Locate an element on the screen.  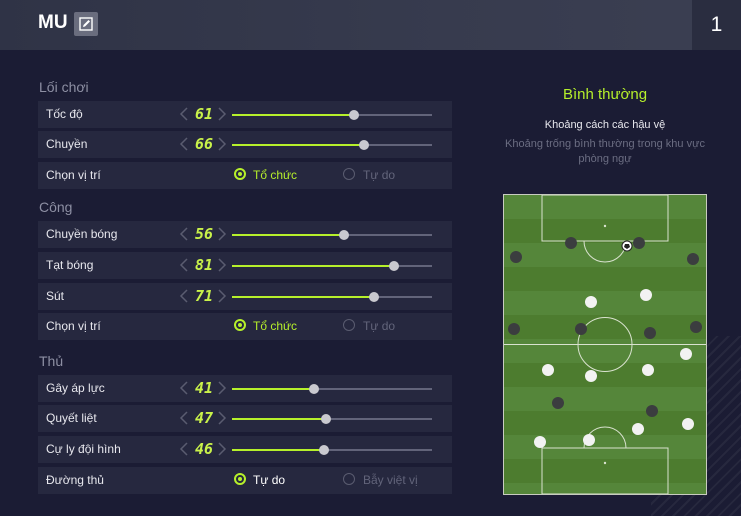
setting-value: 71 is located at coordinates (204, 296).